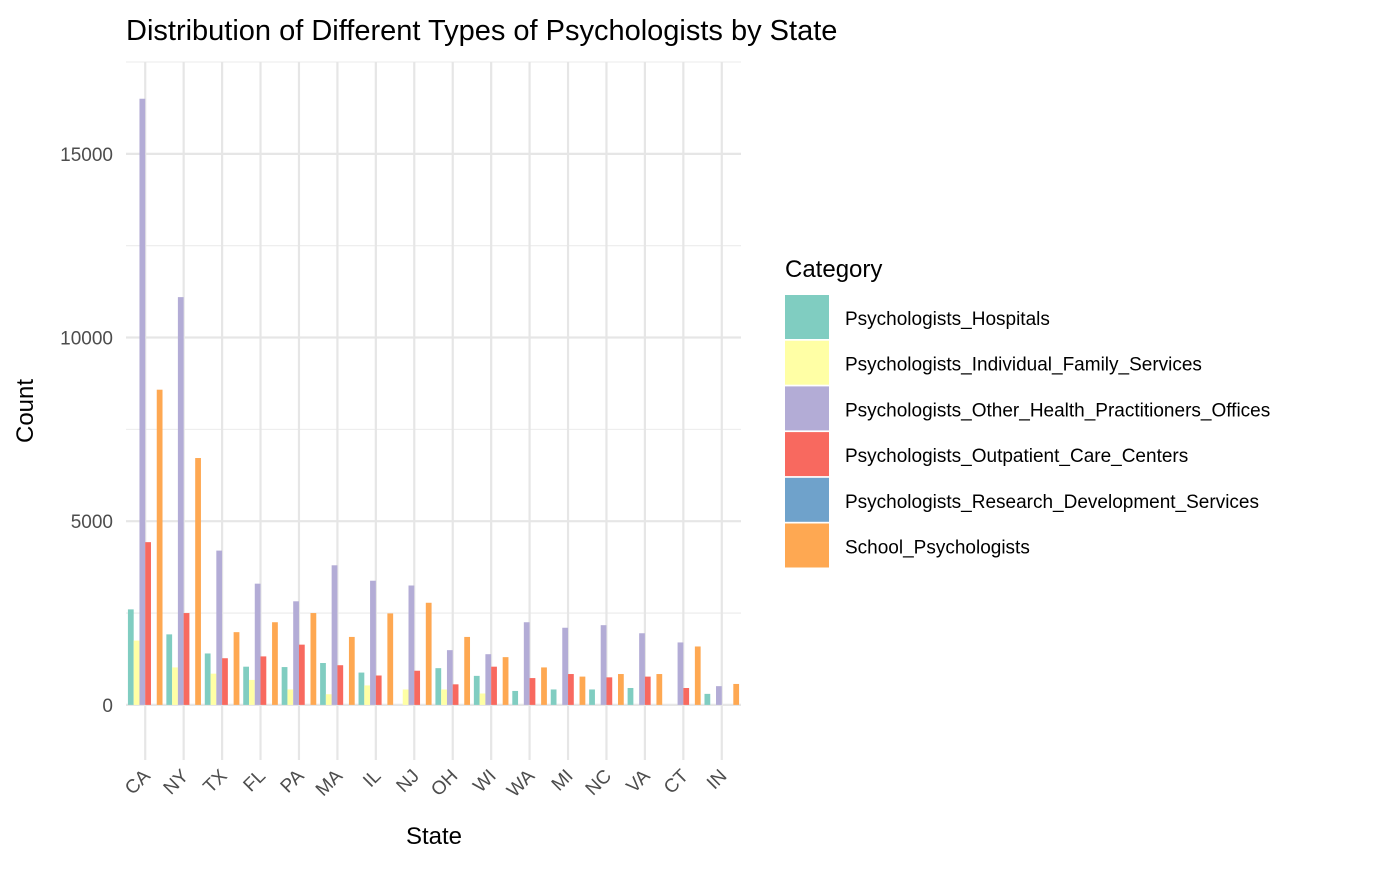 The image size is (1400, 870). What do you see at coordinates (372, 779) in the screenshot?
I see `x-tick-label-IL: IL` at bounding box center [372, 779].